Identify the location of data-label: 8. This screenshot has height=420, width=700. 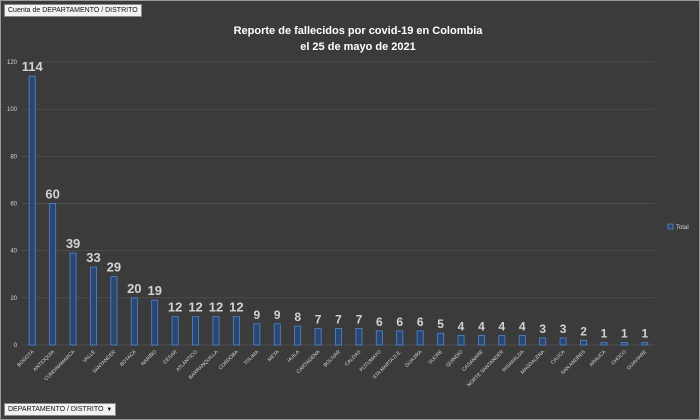
(297, 317).